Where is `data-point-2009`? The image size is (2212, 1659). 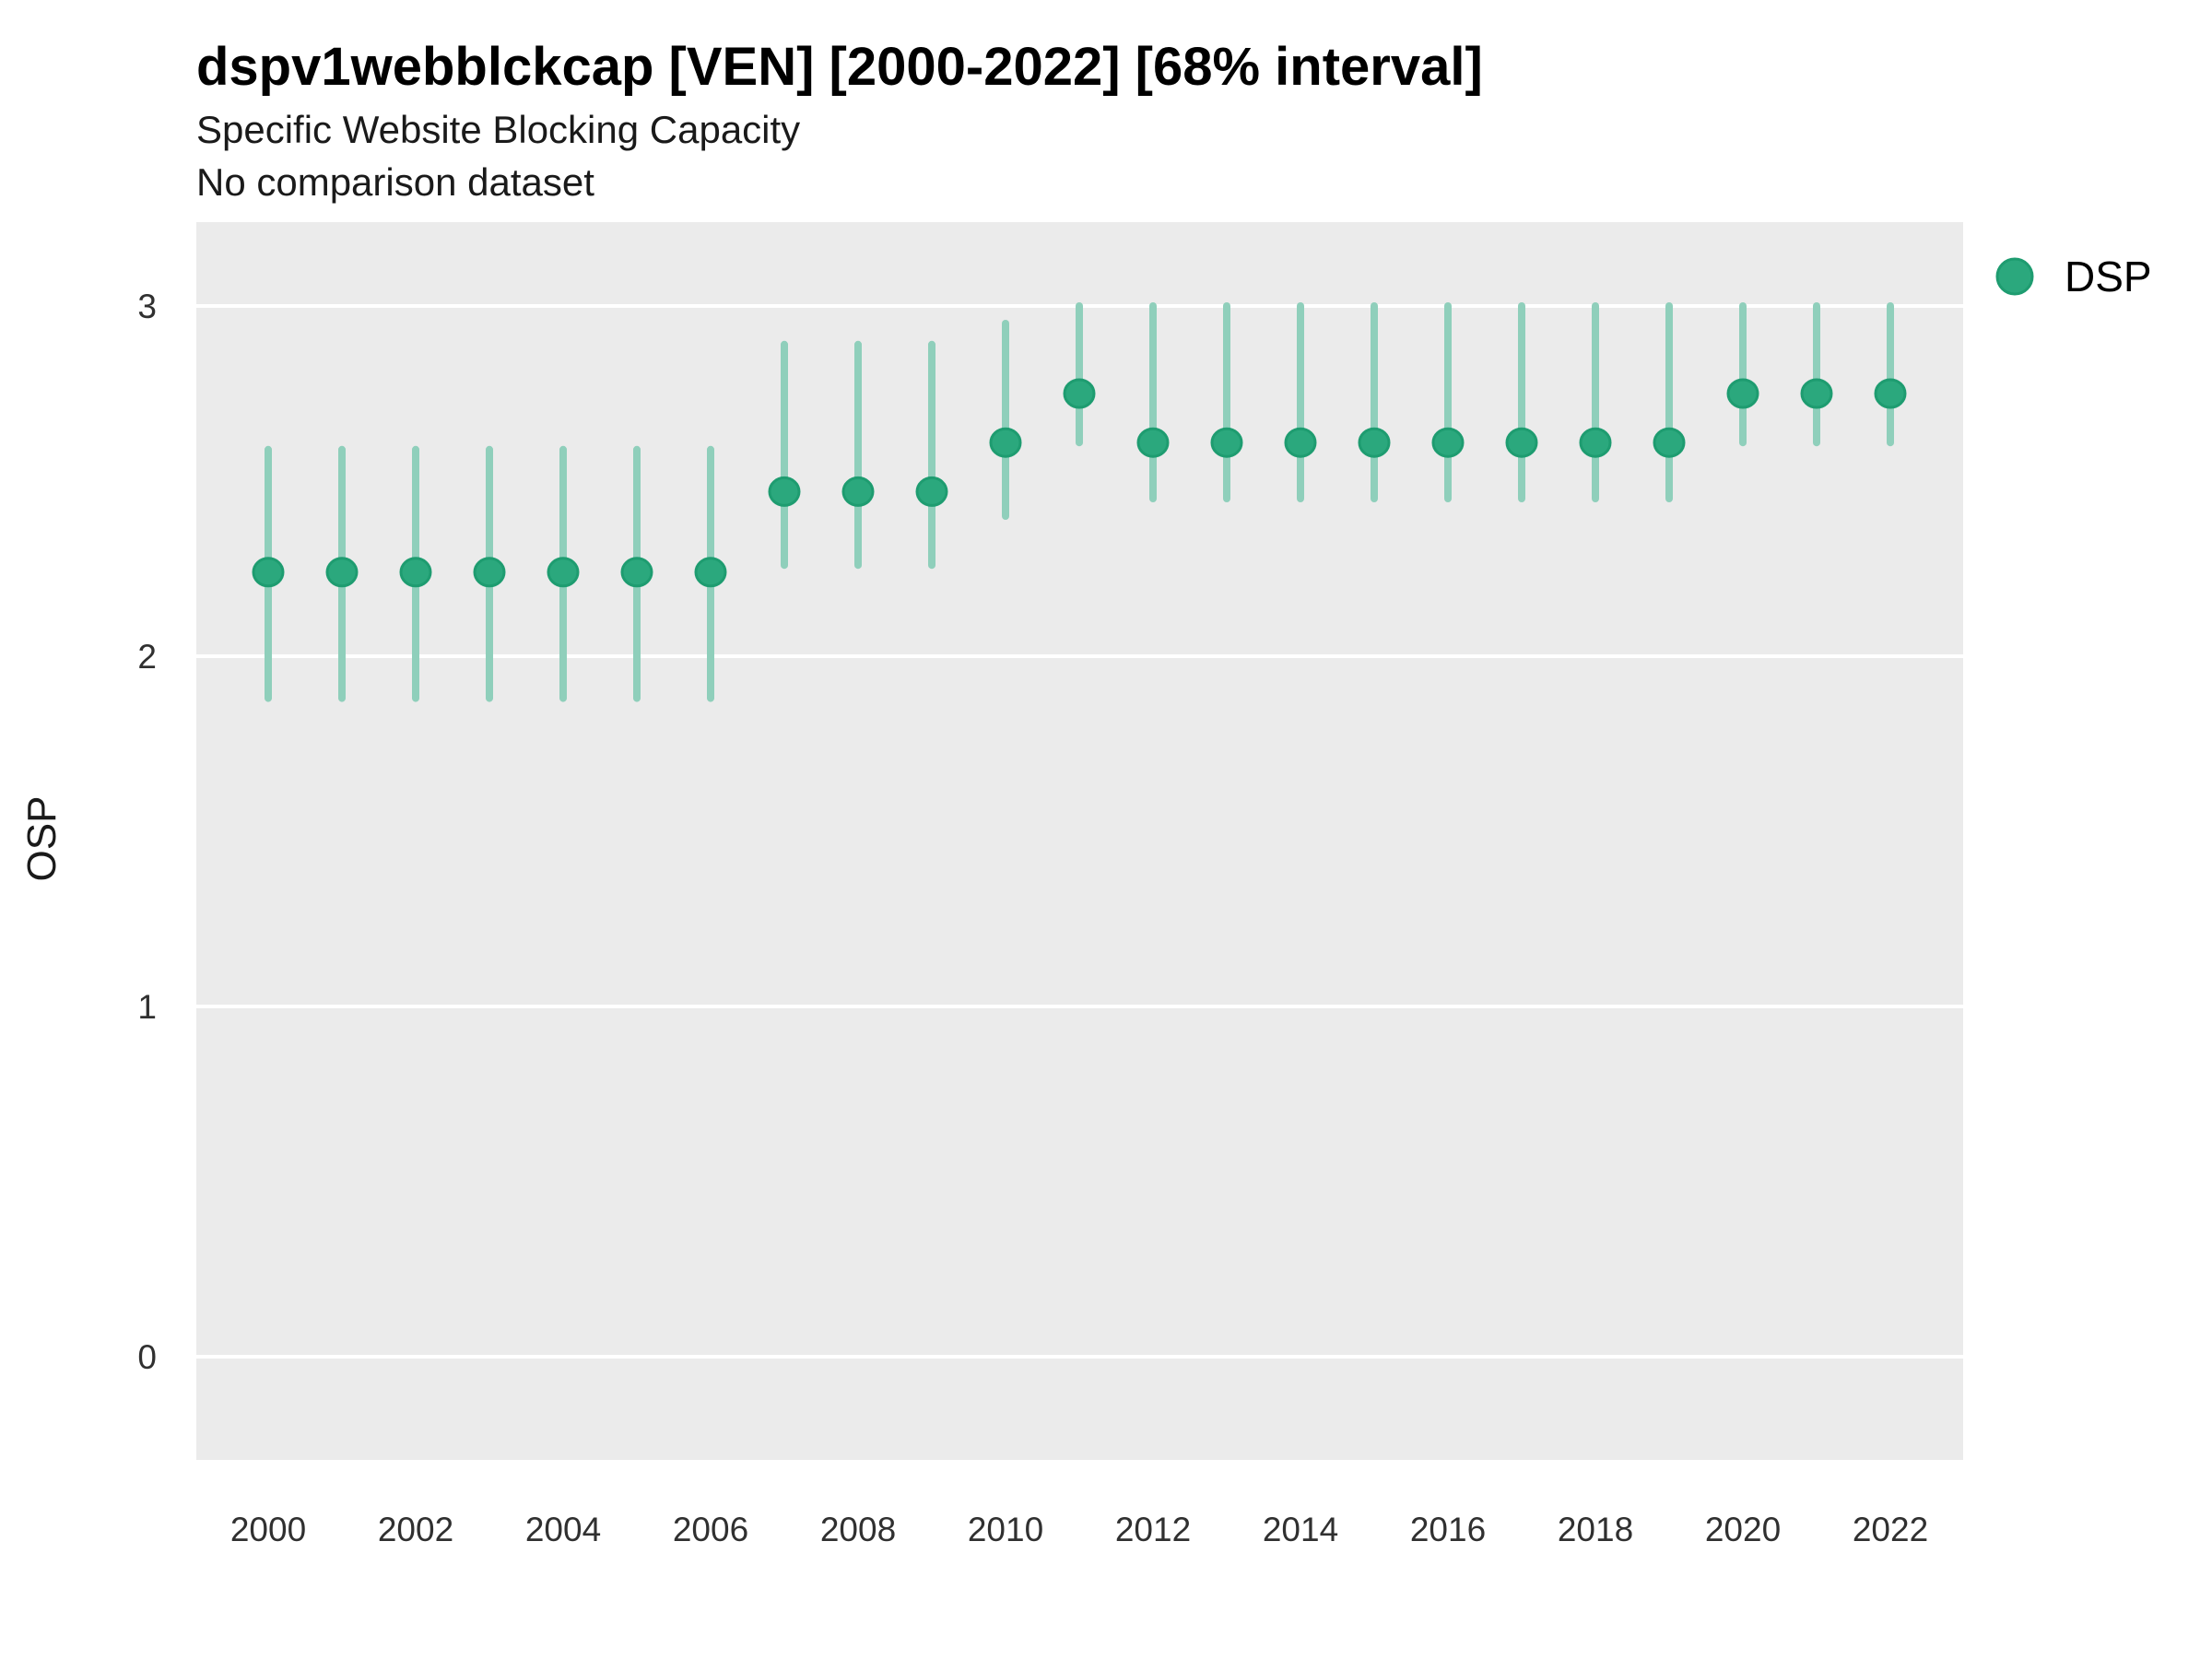
data-point-2009 is located at coordinates (931, 491).